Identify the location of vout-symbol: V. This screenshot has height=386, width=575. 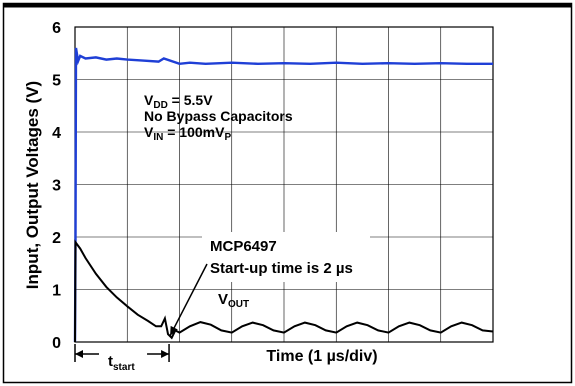
(223, 299).